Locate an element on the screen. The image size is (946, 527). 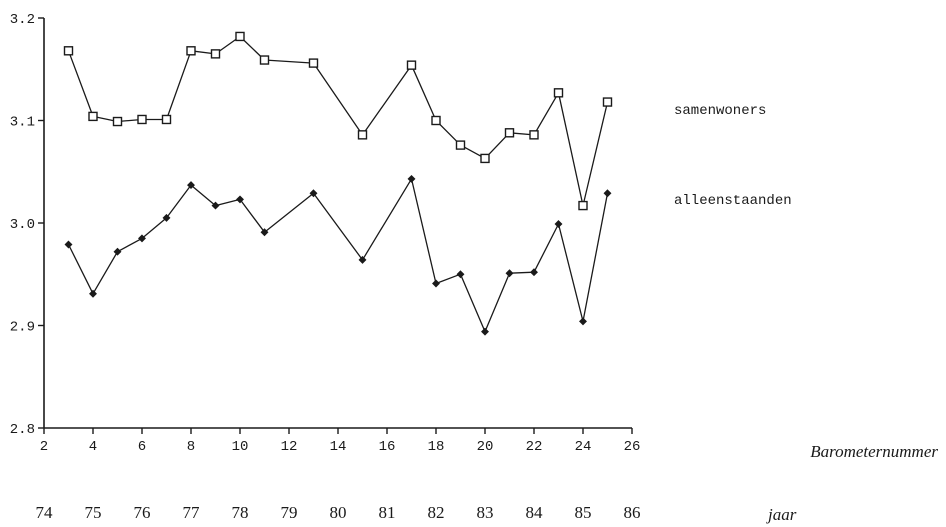
series-label-alleenstaanden: alleenstaanden is located at coordinates (733, 201).